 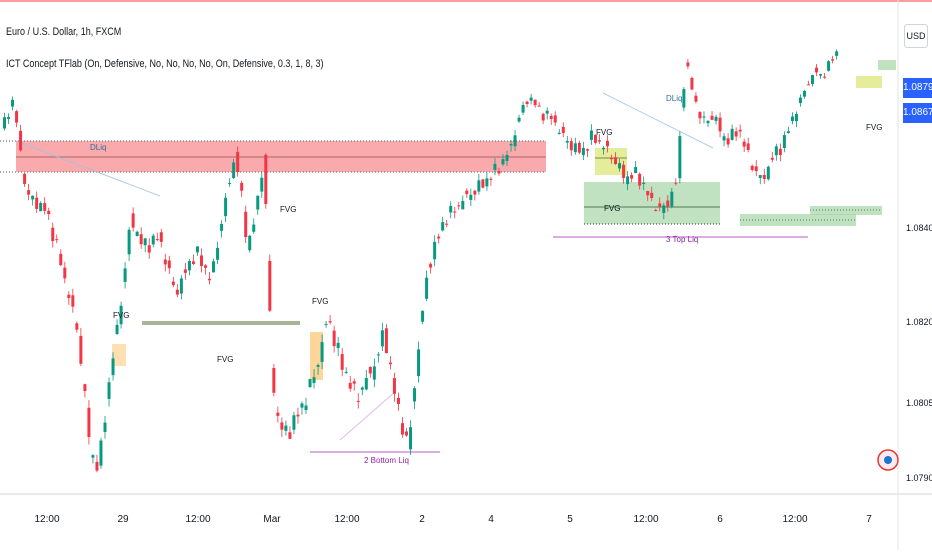 What do you see at coordinates (386, 460) in the screenshot?
I see `annotation-label: 2 Bottom Liq` at bounding box center [386, 460].